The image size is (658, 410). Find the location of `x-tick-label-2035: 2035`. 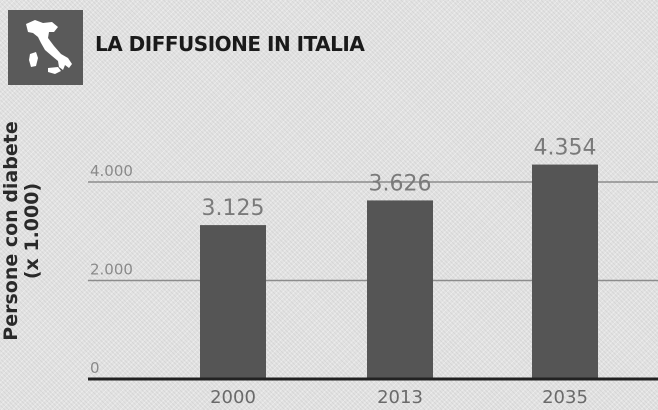

x-tick-label-2035: 2035 is located at coordinates (565, 397).